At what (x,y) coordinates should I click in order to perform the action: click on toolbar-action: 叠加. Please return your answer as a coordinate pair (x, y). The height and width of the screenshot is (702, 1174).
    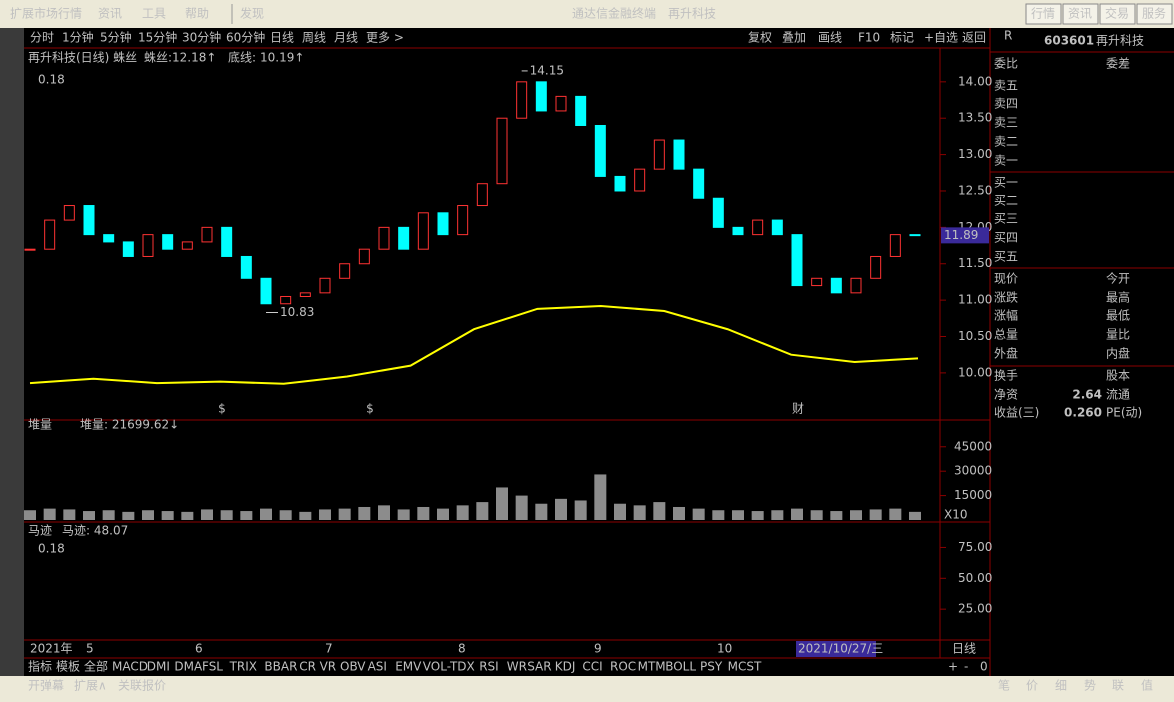
    Looking at the image, I should click on (794, 38).